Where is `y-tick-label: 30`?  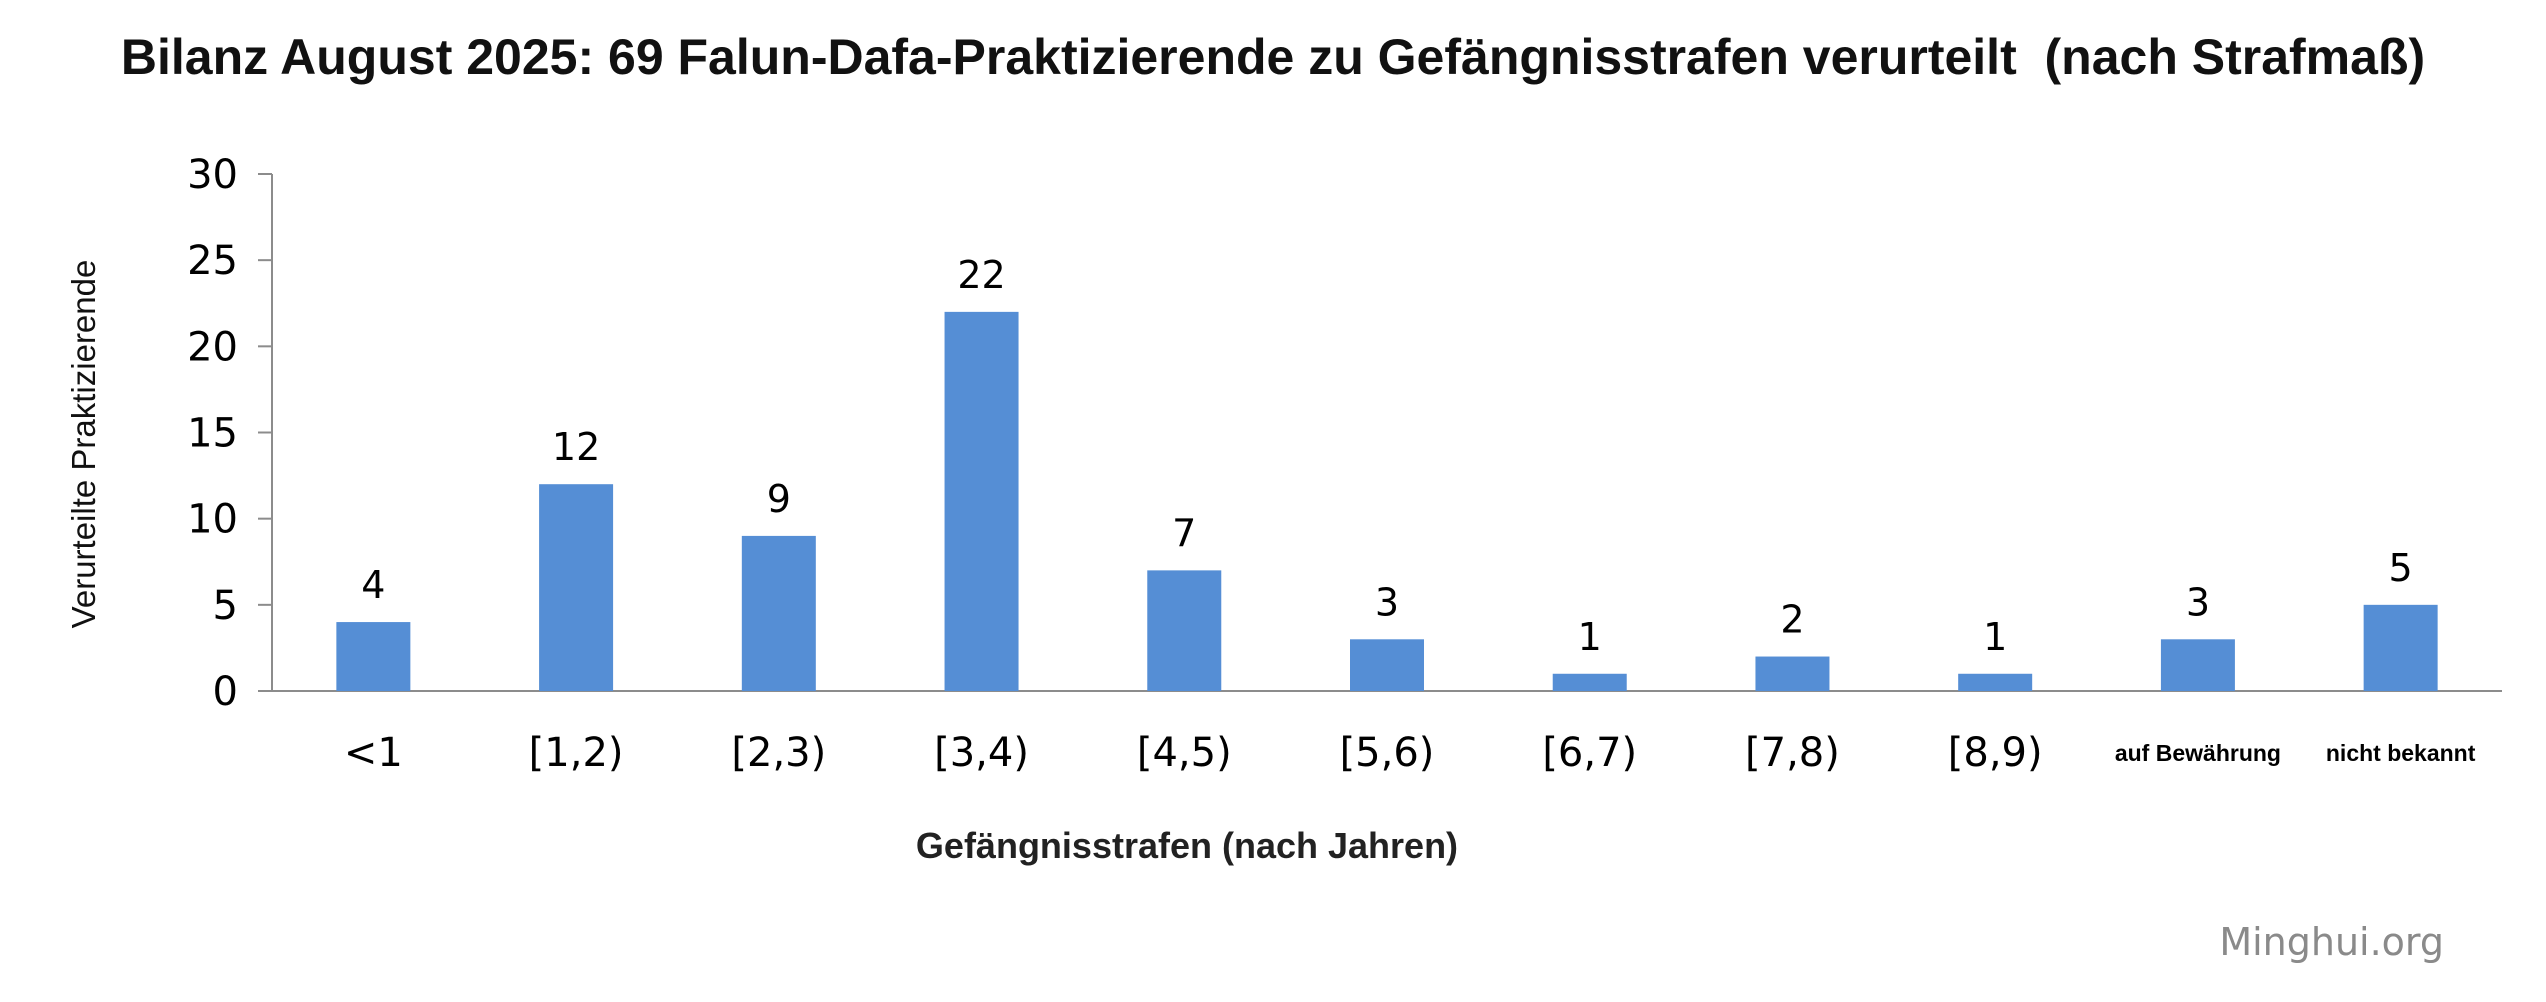 y-tick-label: 30 is located at coordinates (212, 175).